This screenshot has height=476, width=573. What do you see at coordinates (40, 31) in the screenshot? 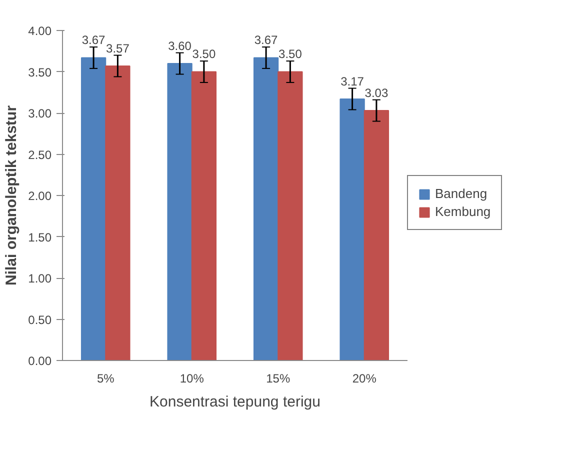
I see `y-tick-label: 4.00` at bounding box center [40, 31].